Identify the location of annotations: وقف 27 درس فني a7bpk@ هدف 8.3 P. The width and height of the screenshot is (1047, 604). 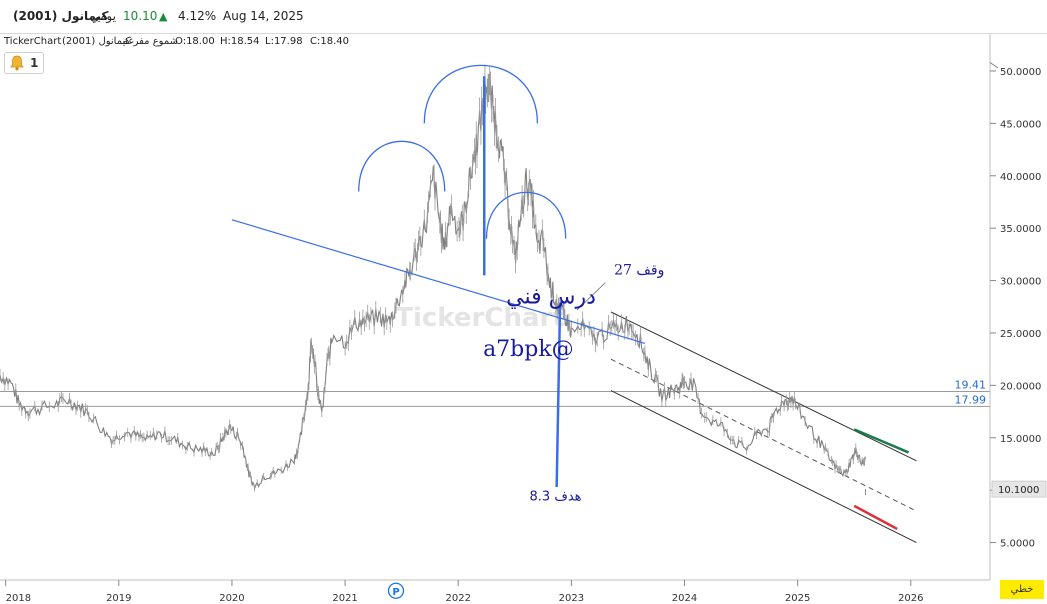
(525, 430).